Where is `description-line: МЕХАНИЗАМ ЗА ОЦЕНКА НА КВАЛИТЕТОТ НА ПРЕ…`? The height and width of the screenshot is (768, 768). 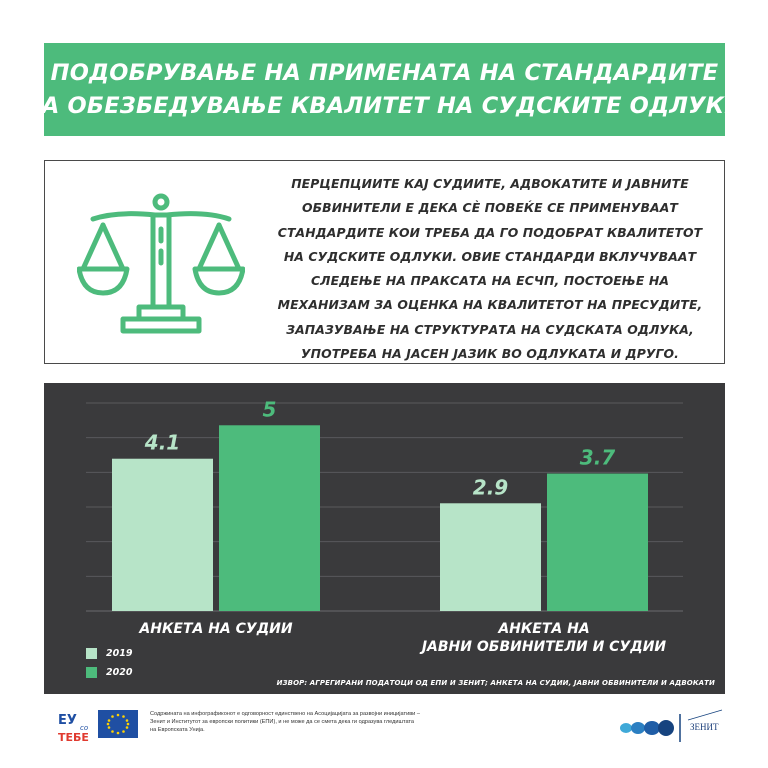 description-line: МЕХАНИЗАМ ЗА ОЦЕНКА НА КВАЛИТЕТОТ НА ПРЕ… is located at coordinates (490, 305).